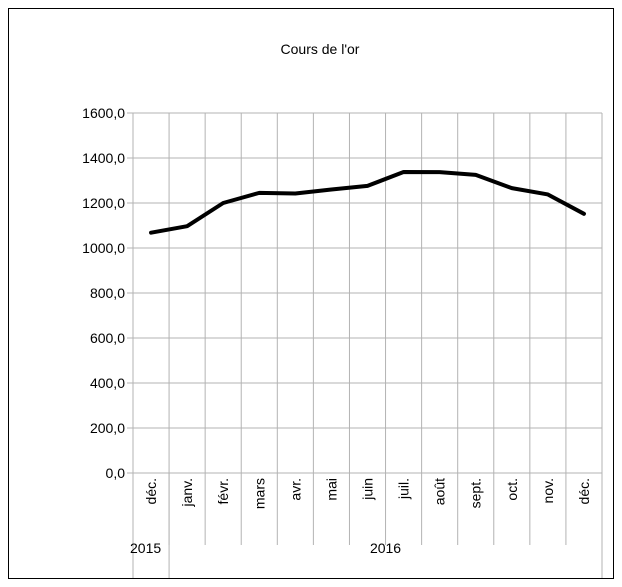 Image resolution: width=622 pixels, height=587 pixels. Describe the element at coordinates (107, 293) in the screenshot. I see `y-tick-label: 800,0` at that location.